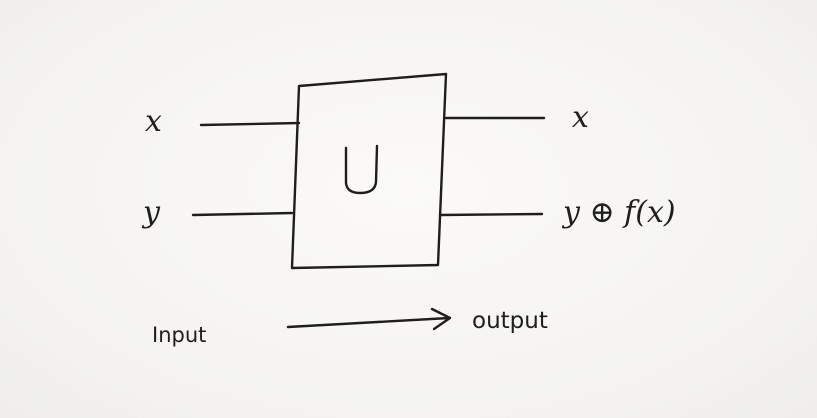 The image size is (817, 418). What do you see at coordinates (580, 117) in the screenshot?
I see `output-label-x: x` at bounding box center [580, 117].